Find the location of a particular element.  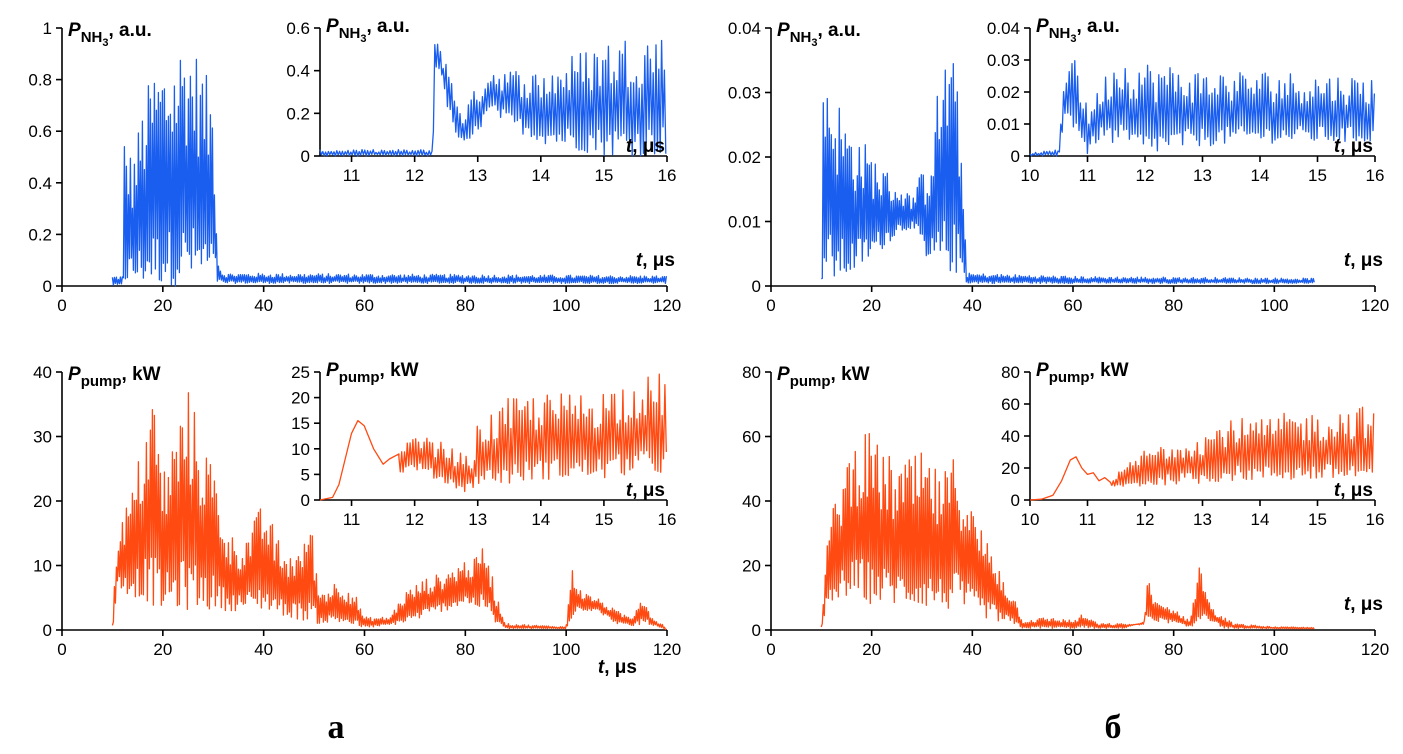

b_bottom-main-y-tick-label: 40 is located at coordinates (751, 501).